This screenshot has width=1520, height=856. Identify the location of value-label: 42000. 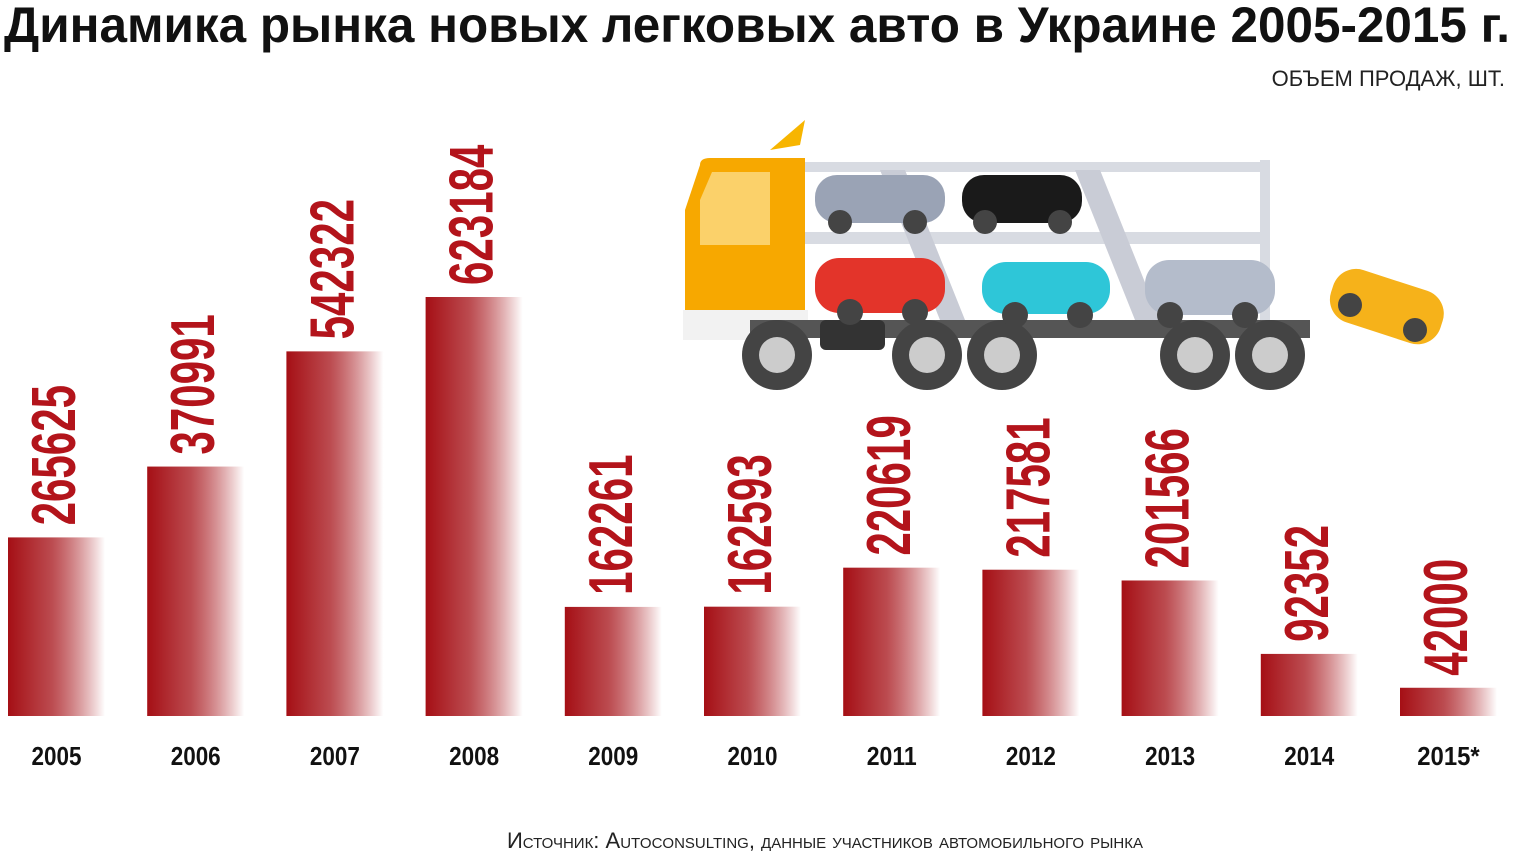
(1446, 617).